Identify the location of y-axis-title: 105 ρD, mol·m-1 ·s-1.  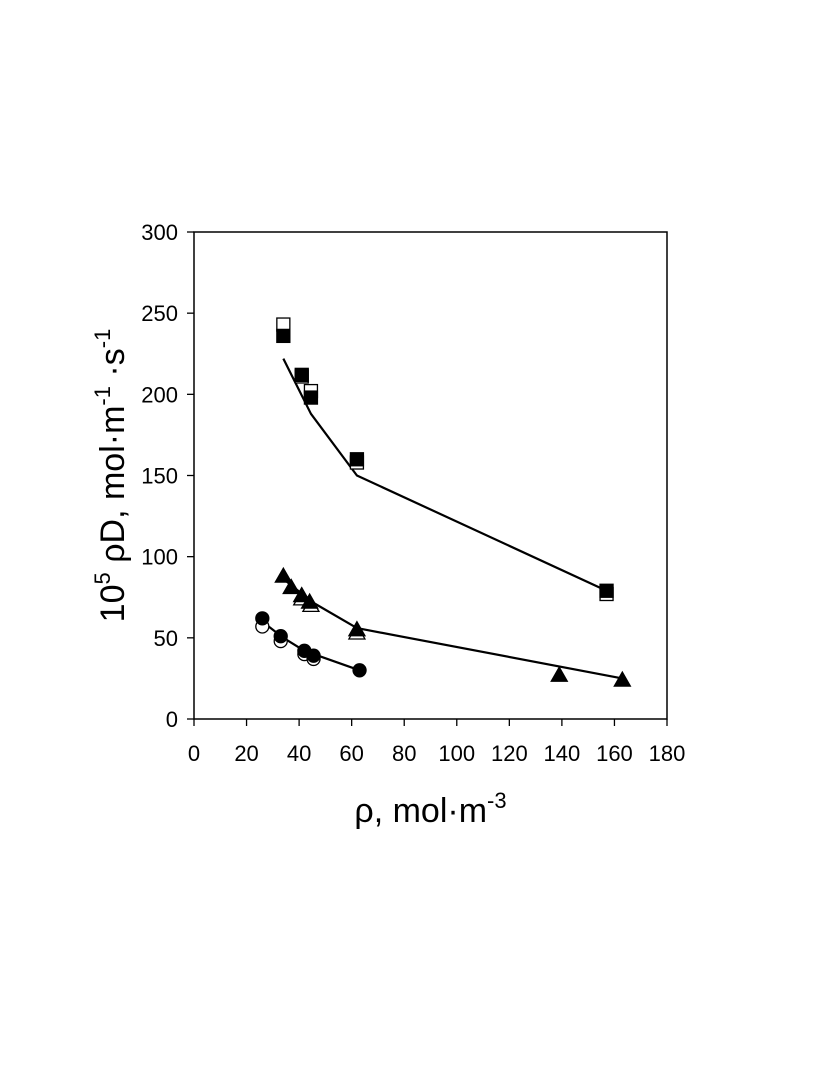
(111, 476).